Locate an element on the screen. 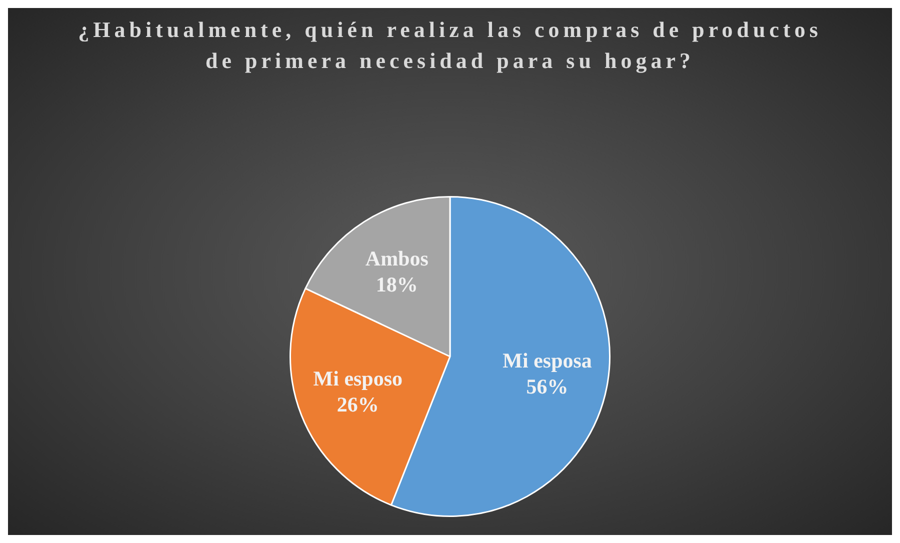 The width and height of the screenshot is (900, 543). slice-label: Mi esposo is located at coordinates (358, 378).